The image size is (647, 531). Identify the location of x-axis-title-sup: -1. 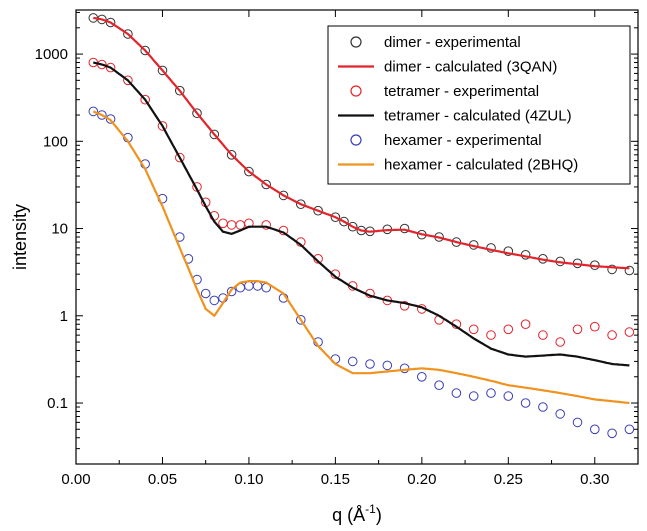
(370, 509).